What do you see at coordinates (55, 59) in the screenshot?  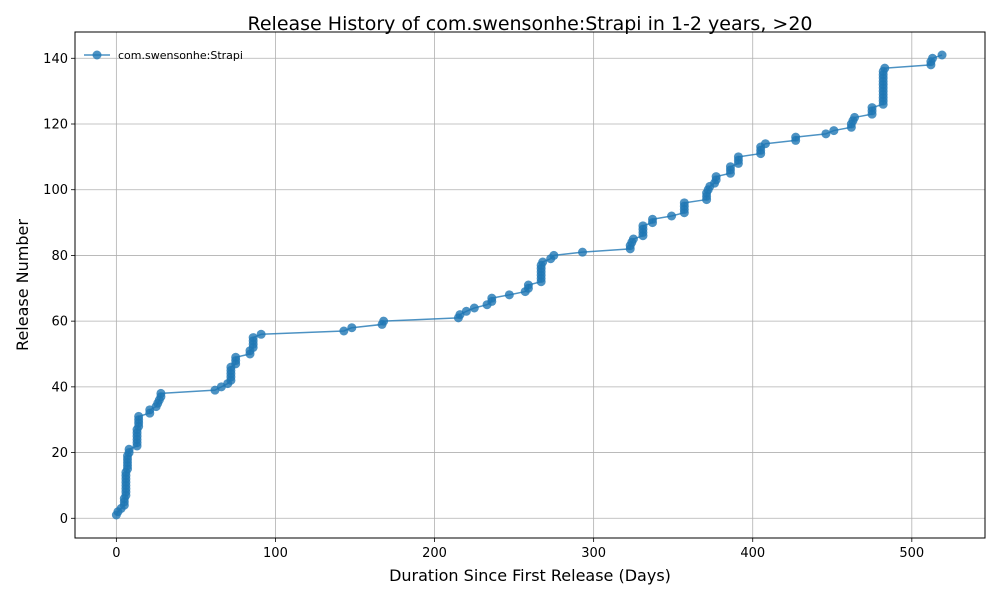 I see `y-tick-label: 140` at bounding box center [55, 59].